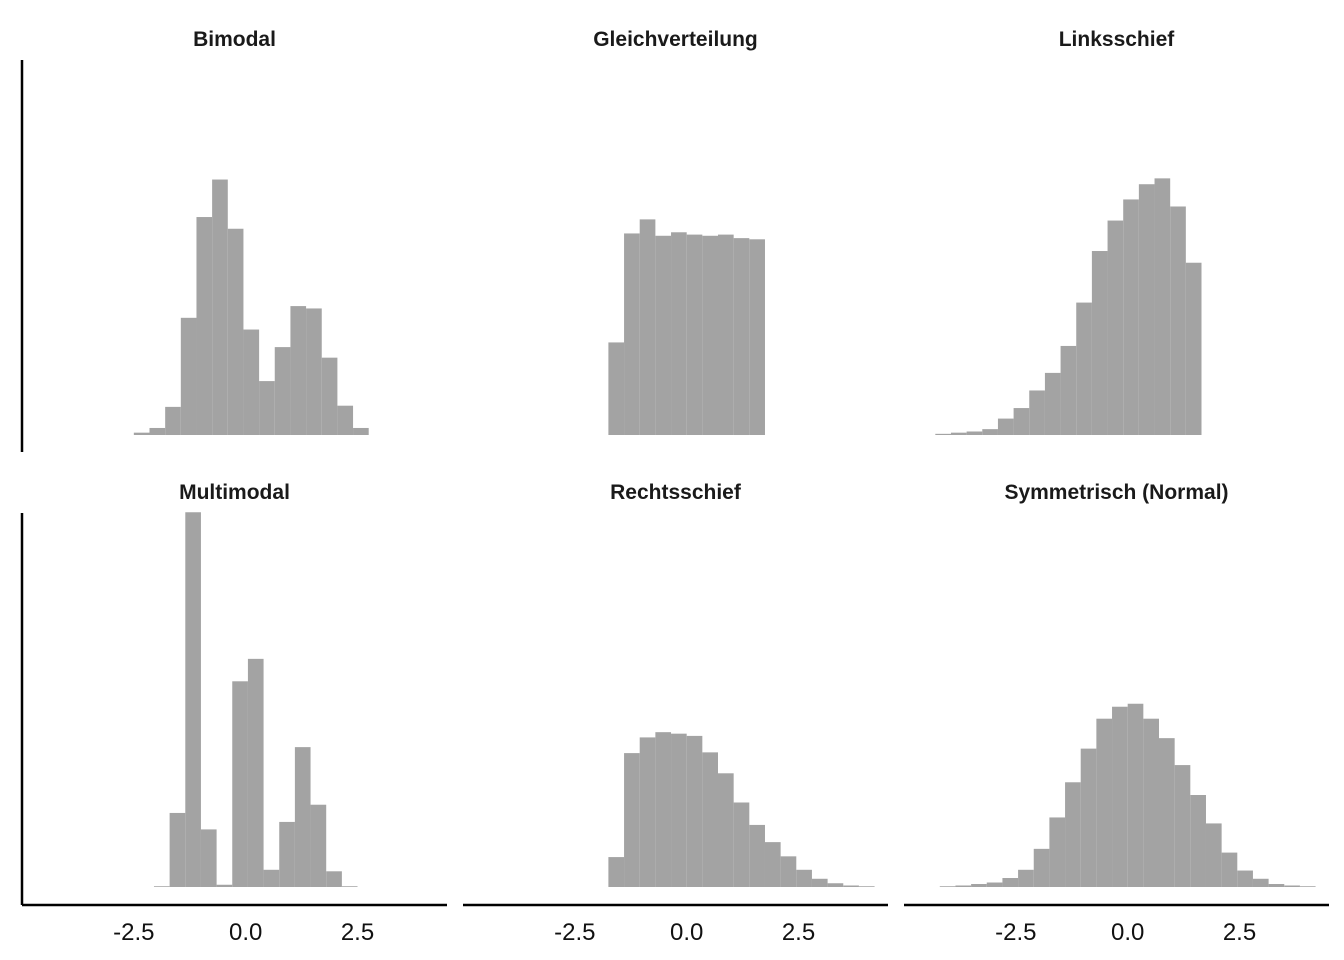 This screenshot has height=960, width=1344. I want to click on panel-gleichverteilung: Gleichverteilung, so click(679, 232).